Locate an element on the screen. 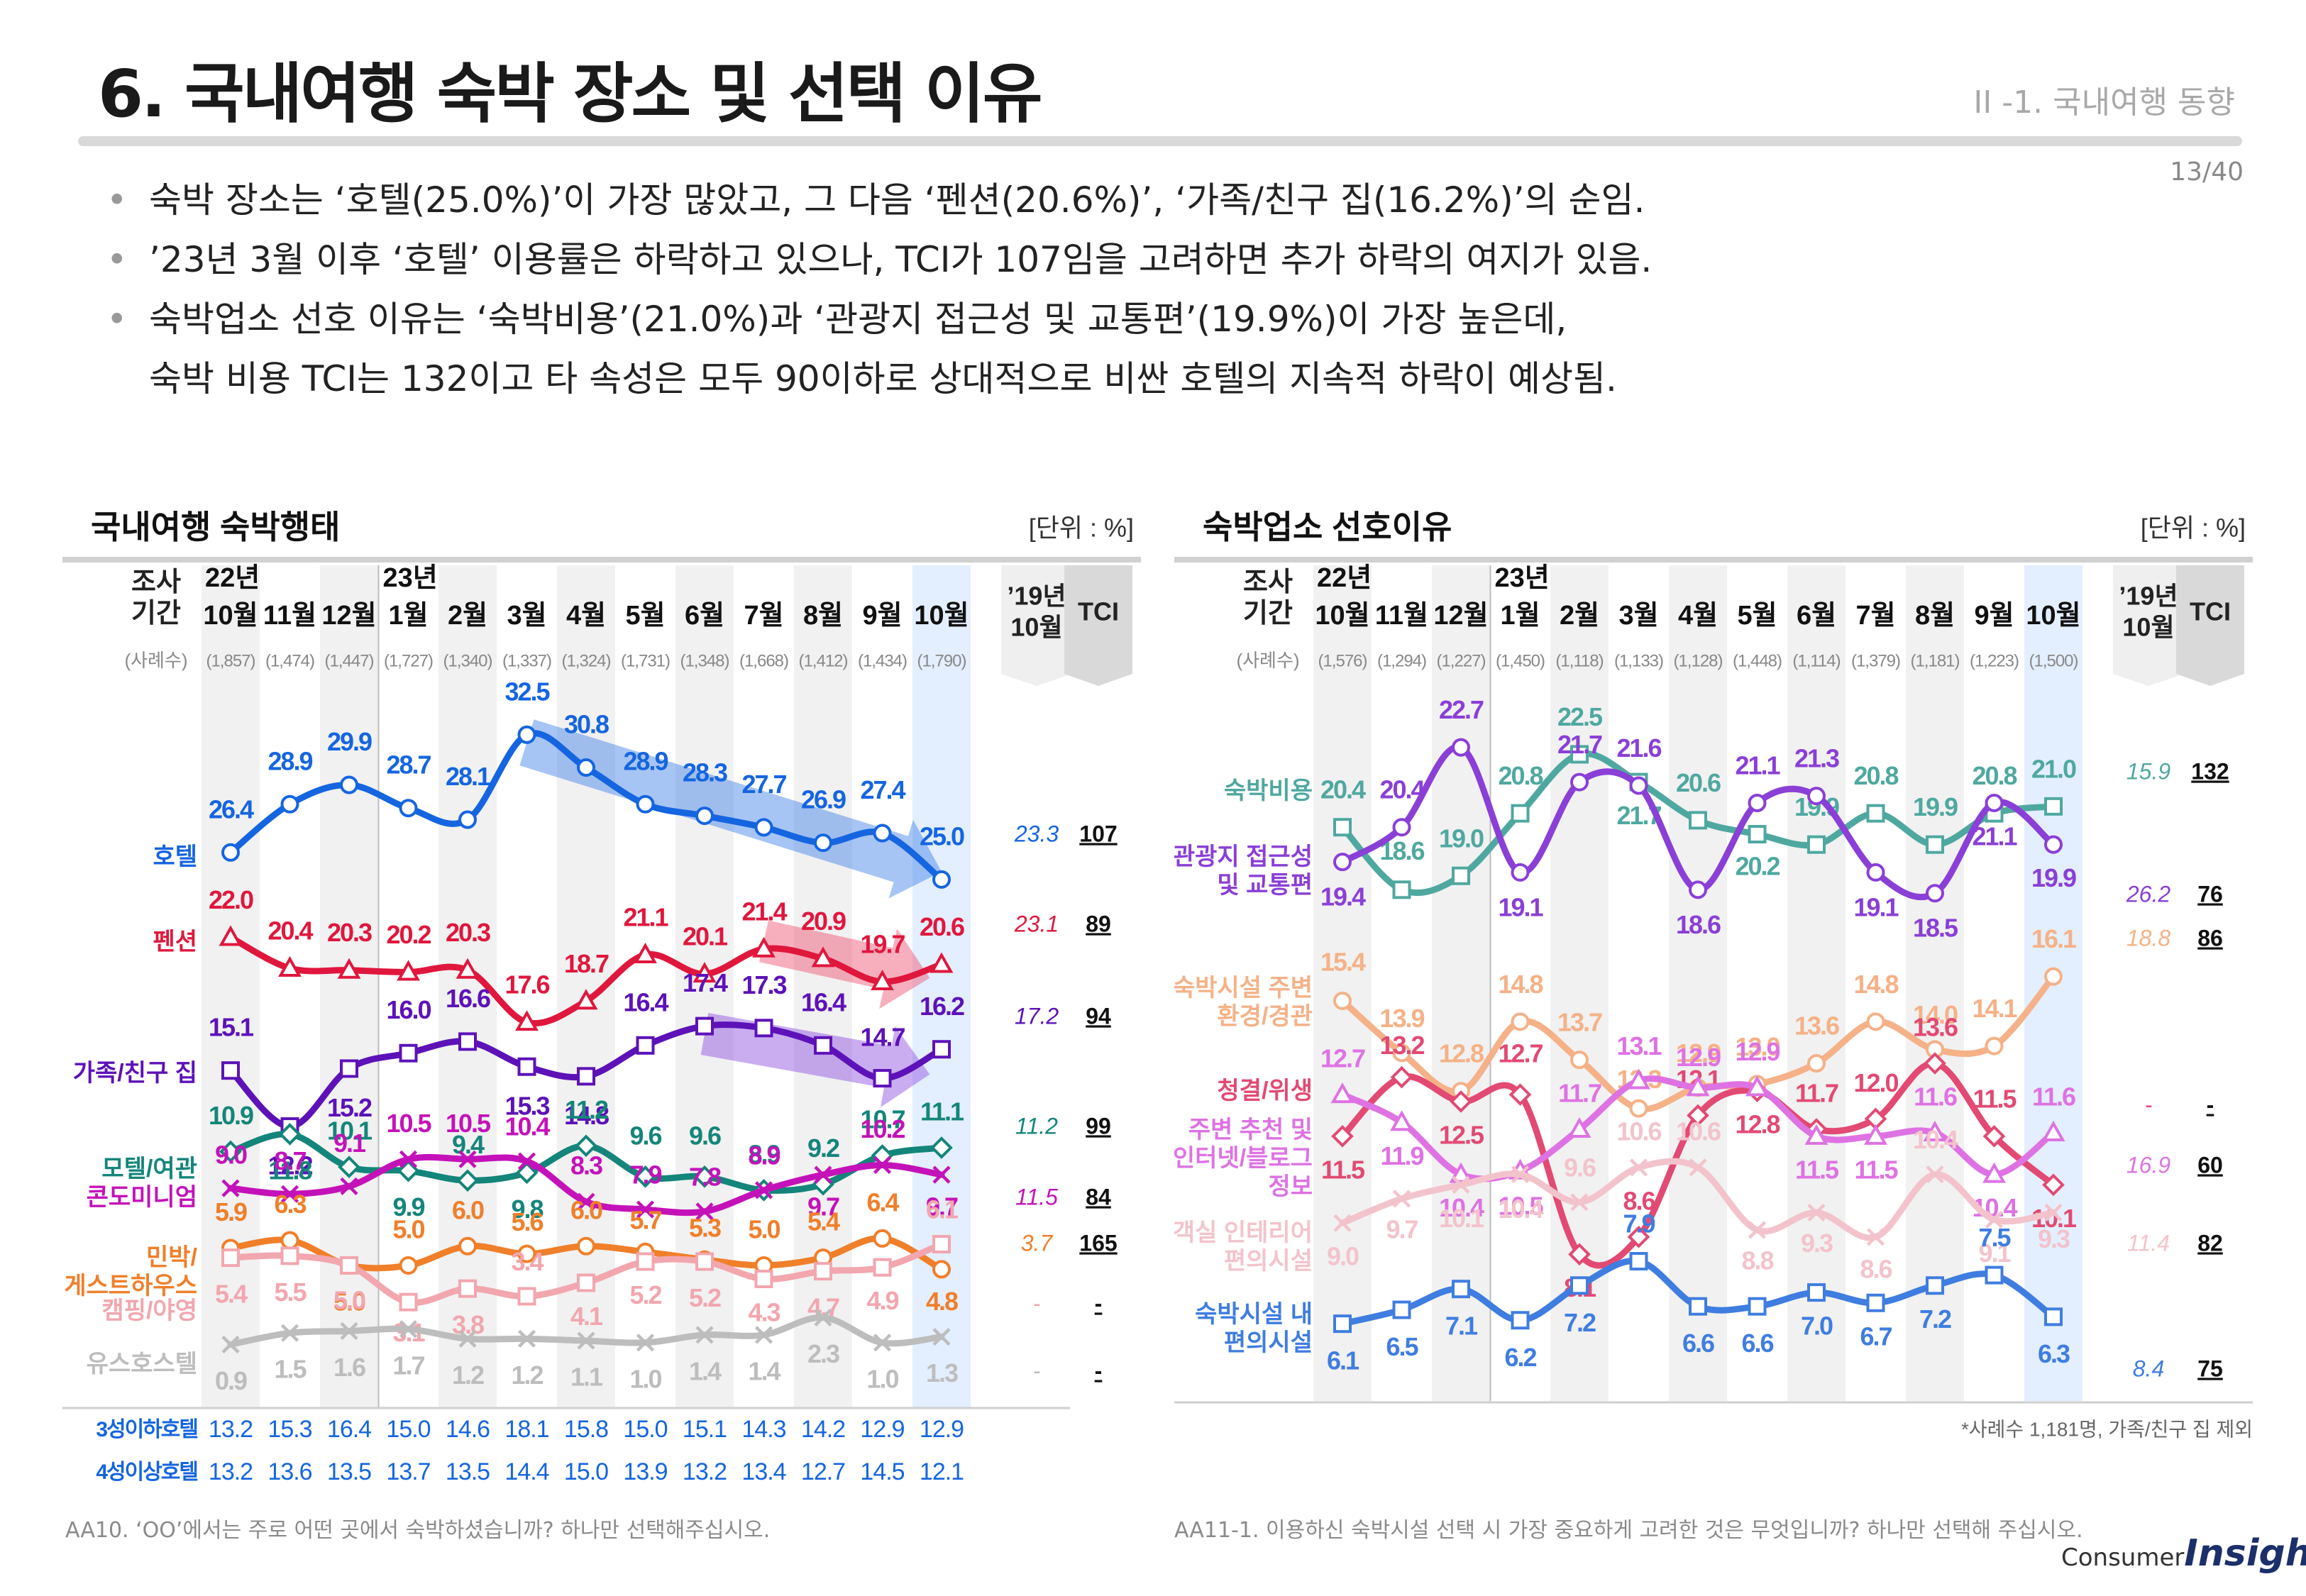 The height and width of the screenshot is (1596, 2306). data-label: 6.5 is located at coordinates (1402, 1347).